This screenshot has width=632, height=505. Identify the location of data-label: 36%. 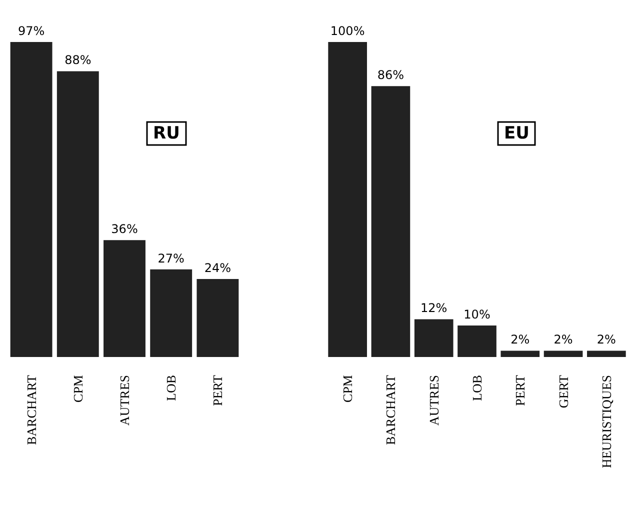
(124, 229).